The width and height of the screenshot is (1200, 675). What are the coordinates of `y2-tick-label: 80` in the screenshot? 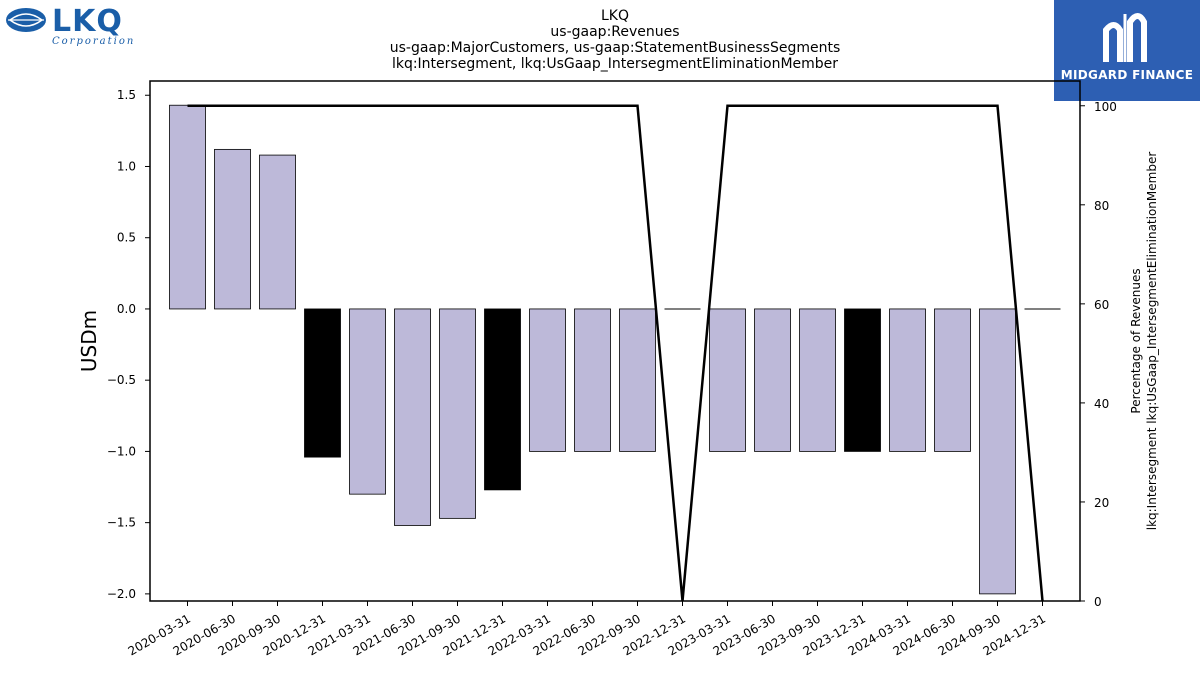 It's located at (1101, 206).